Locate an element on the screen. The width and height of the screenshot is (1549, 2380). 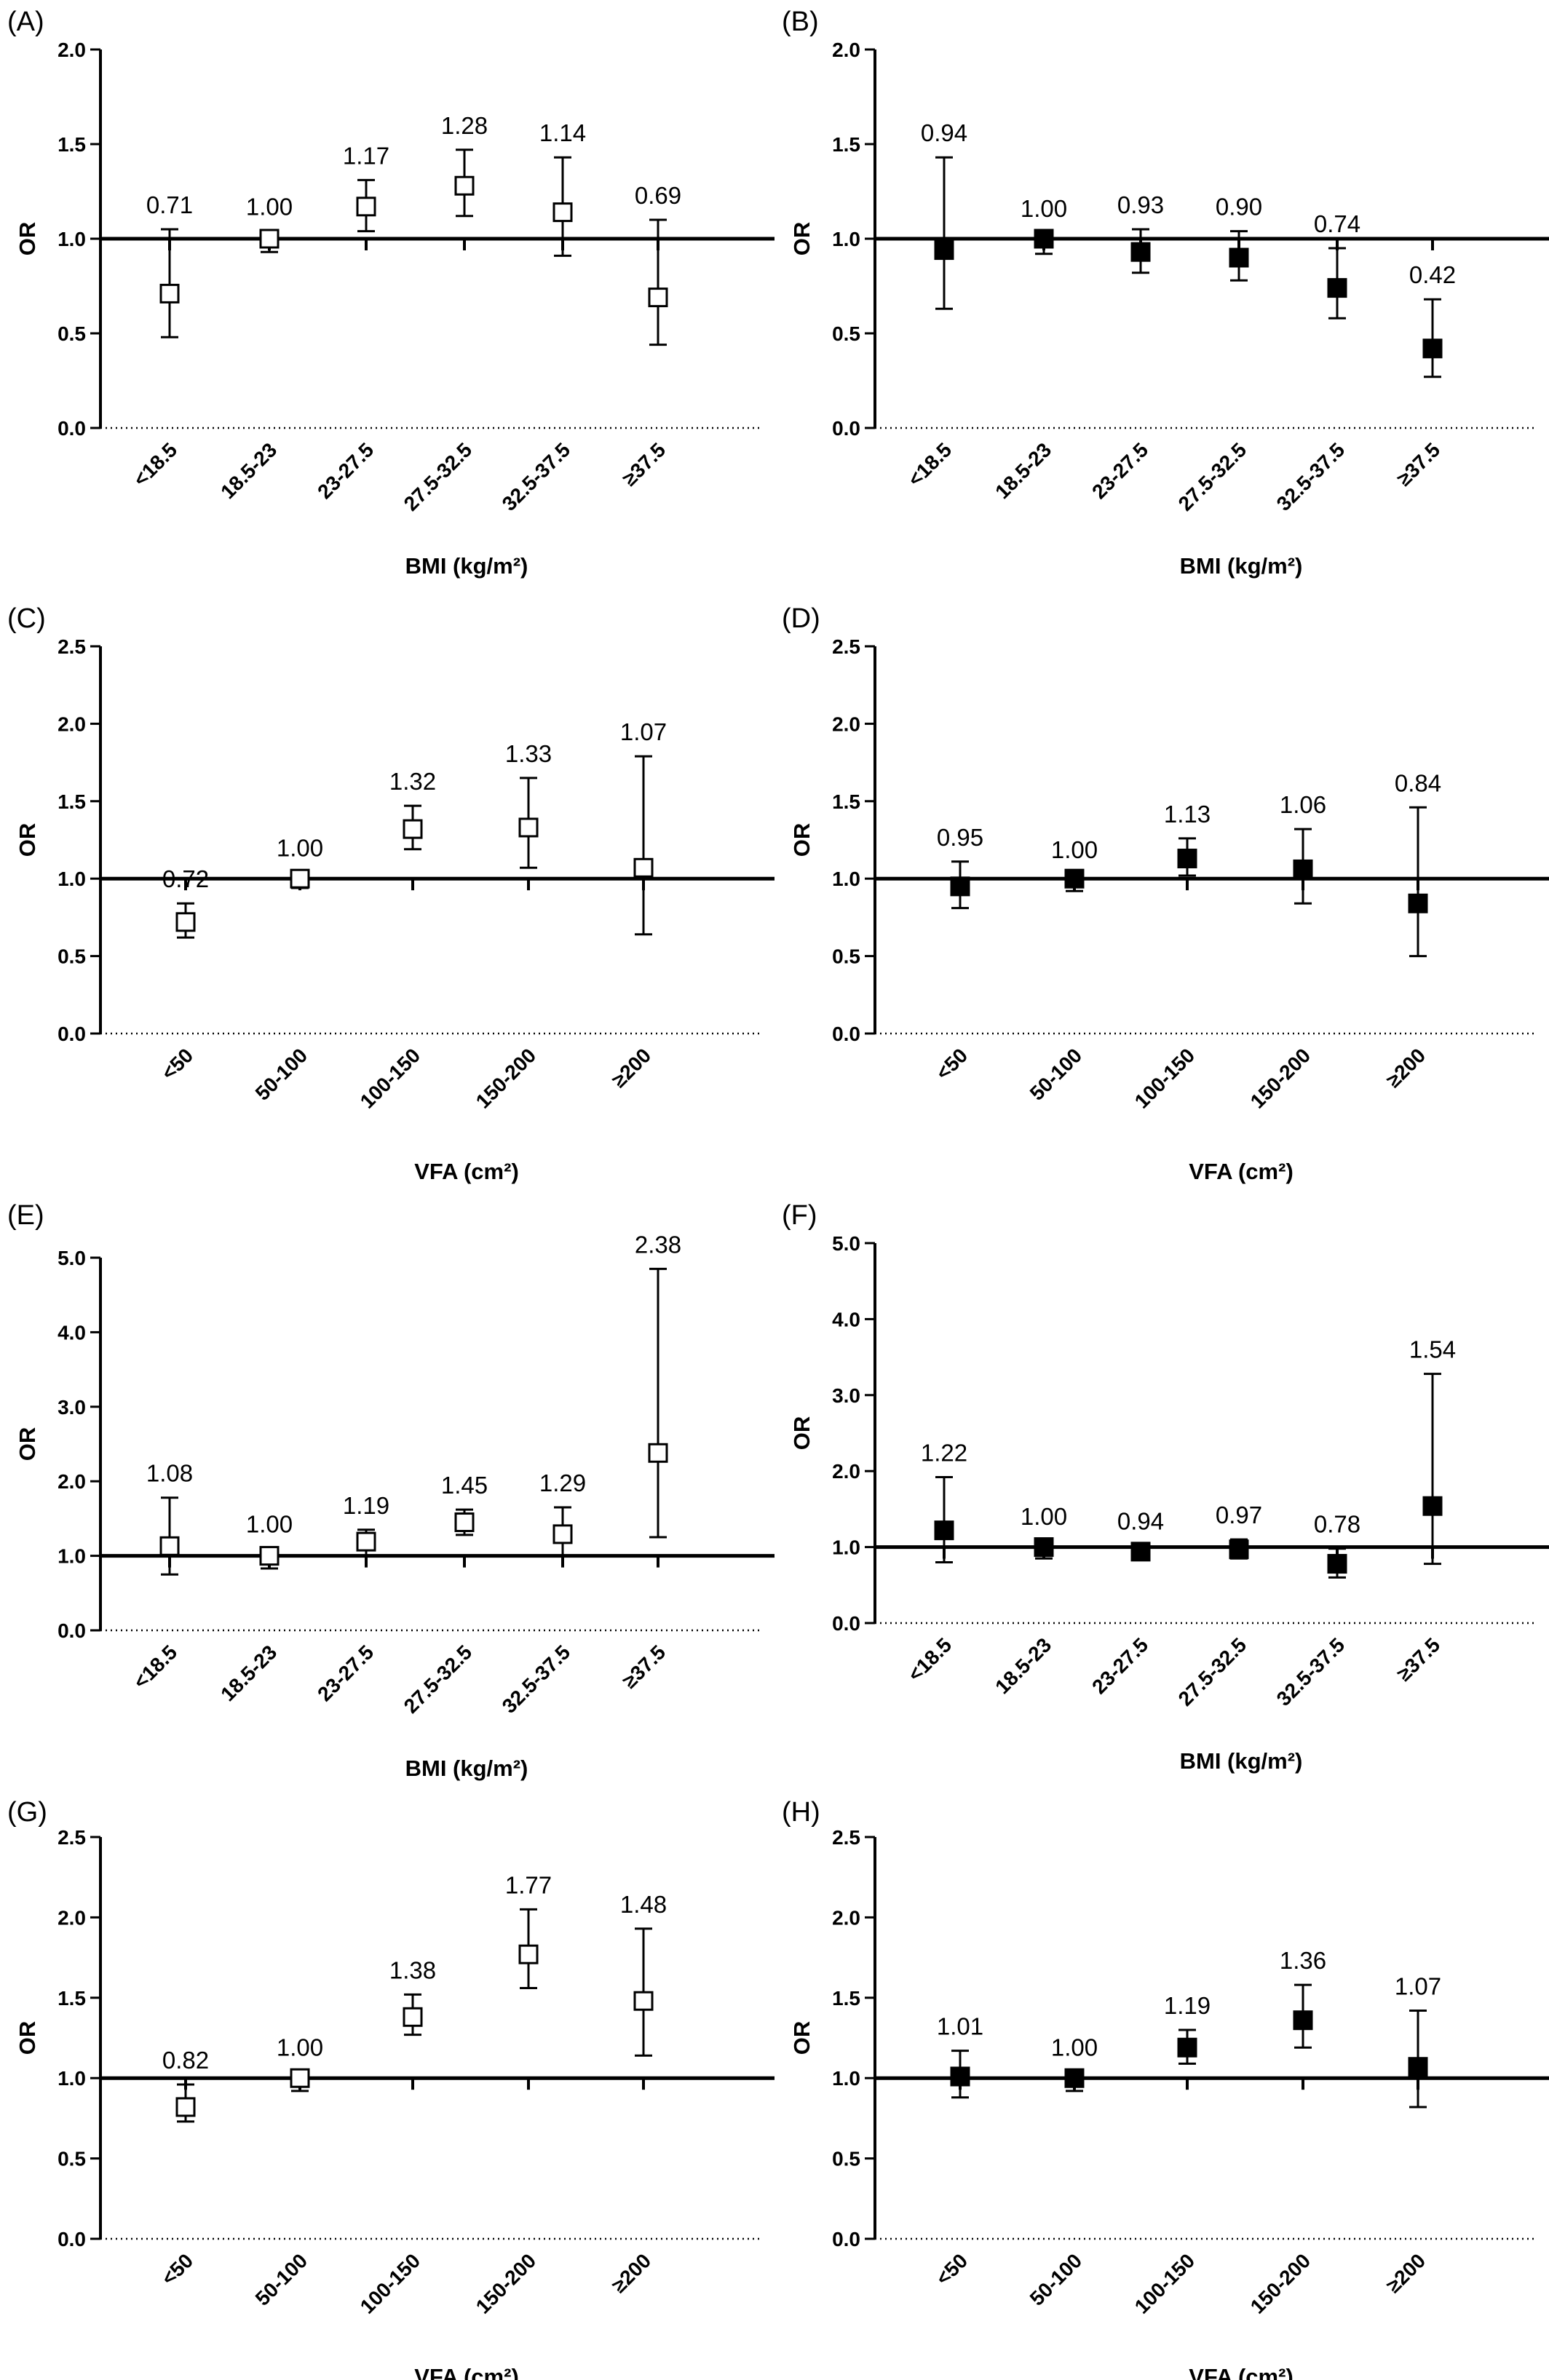
data-label: 1.08 is located at coordinates (169, 1473).